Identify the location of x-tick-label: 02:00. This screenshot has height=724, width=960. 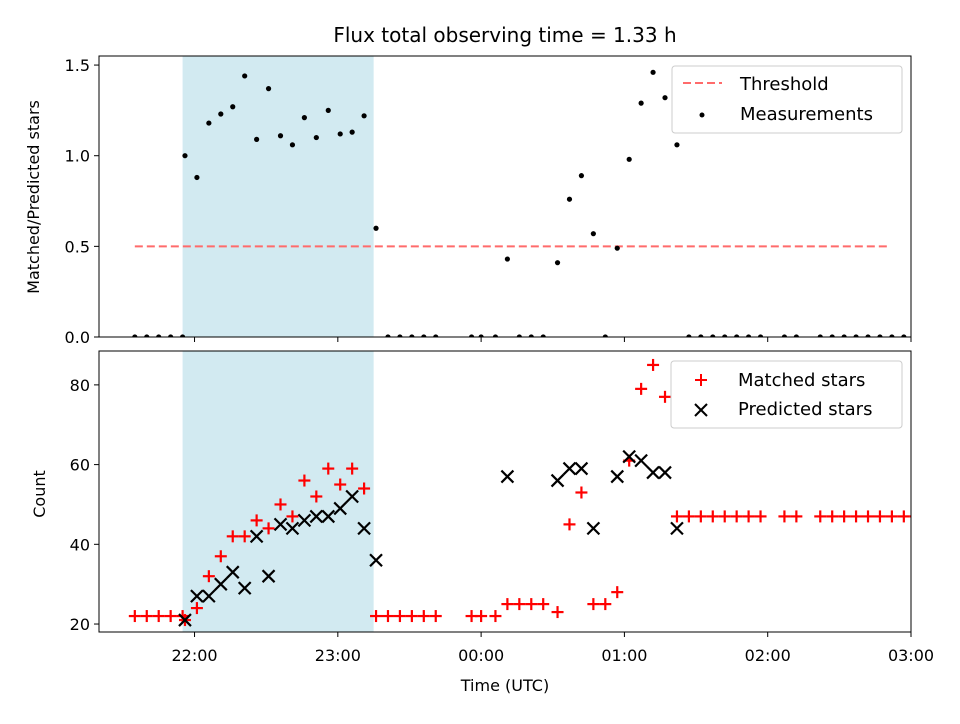
(768, 655).